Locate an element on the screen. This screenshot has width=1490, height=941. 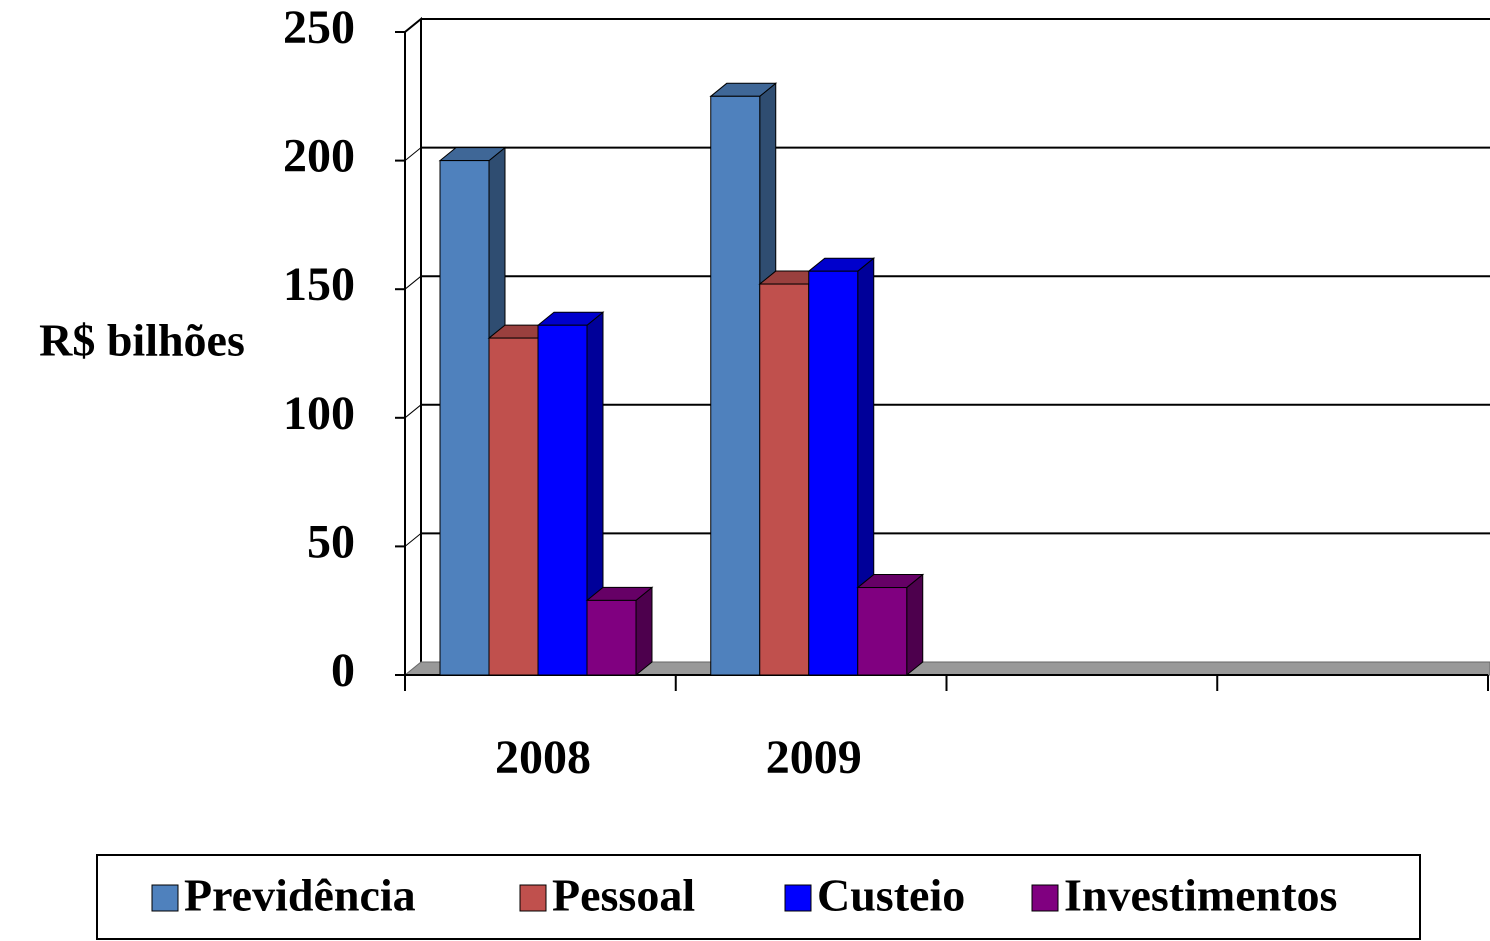
y-tick-label: 150 is located at coordinates (319, 284).